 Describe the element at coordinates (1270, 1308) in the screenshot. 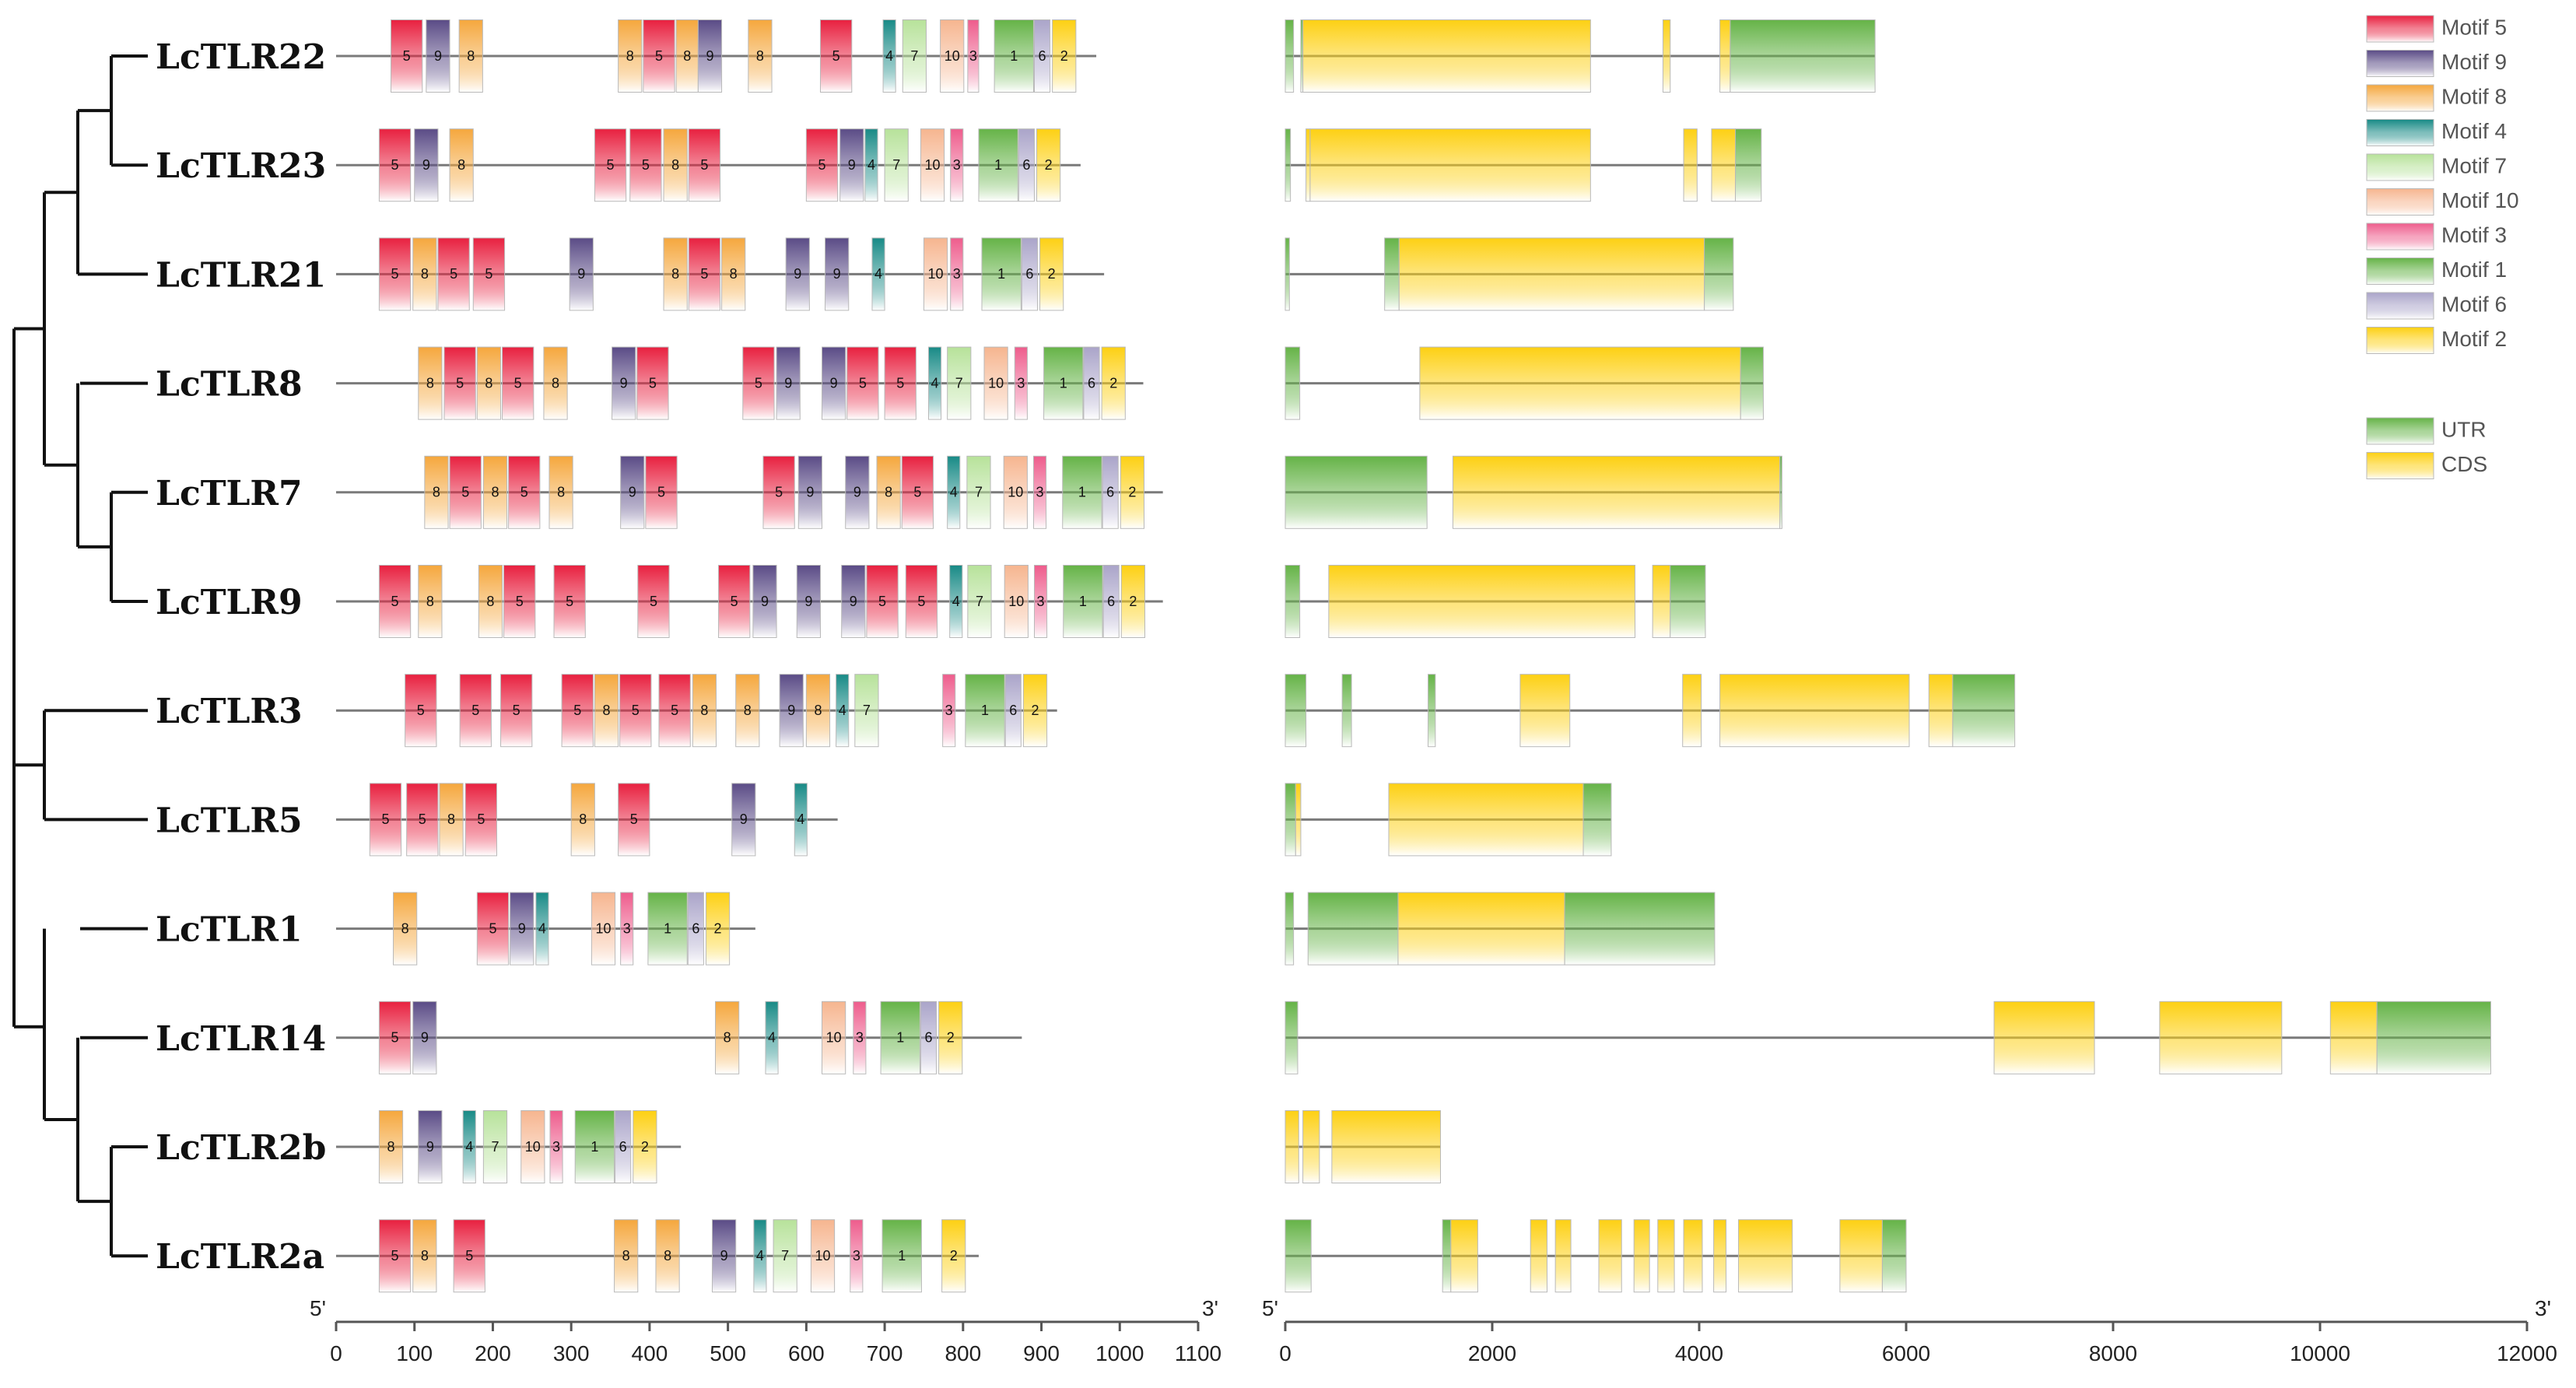

I see `axis-start-label: 5'` at that location.